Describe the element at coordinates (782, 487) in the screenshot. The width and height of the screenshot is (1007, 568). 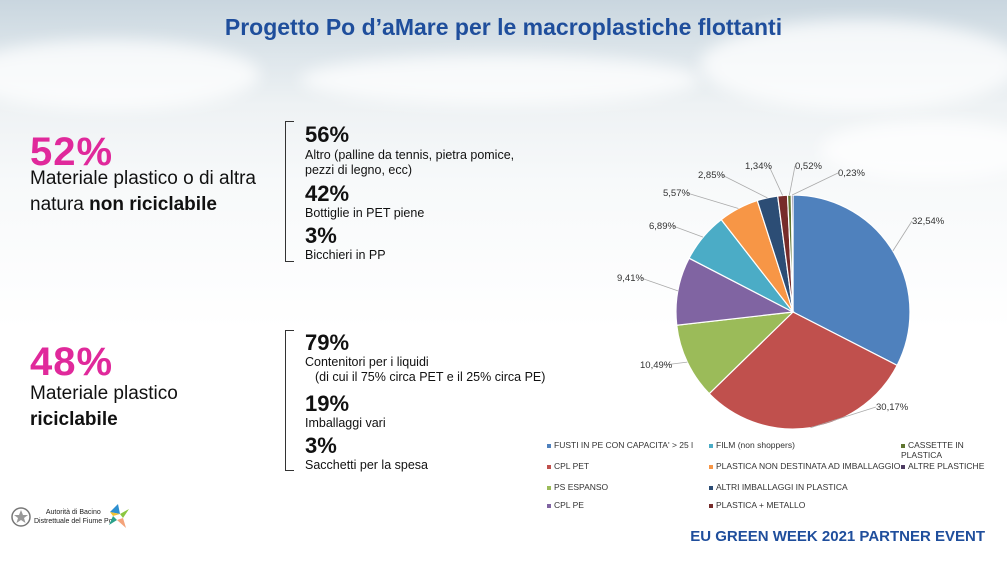
I see `legend-label: ALTRI IMBALLAGGI IN PLASTICA` at that location.